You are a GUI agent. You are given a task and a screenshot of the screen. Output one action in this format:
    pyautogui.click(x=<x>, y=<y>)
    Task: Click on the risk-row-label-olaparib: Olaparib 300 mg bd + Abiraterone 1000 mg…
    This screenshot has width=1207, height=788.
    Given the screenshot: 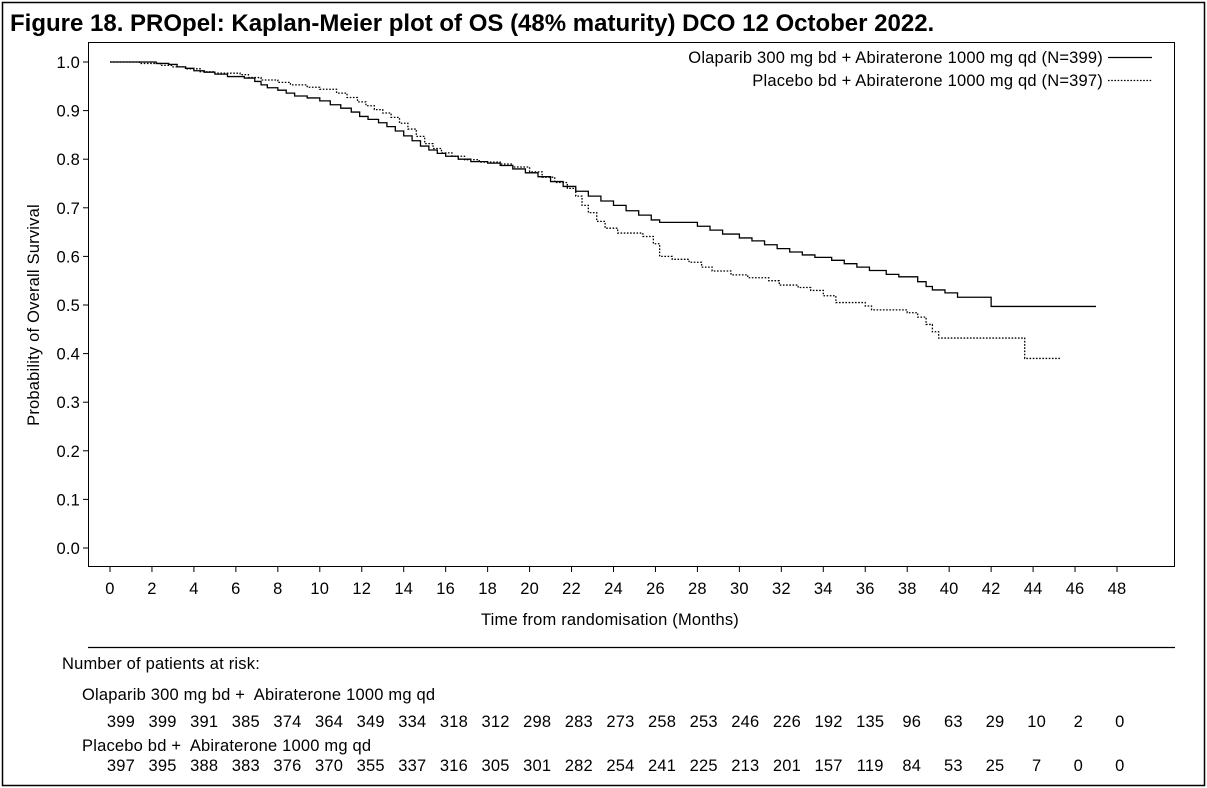 What is the action you would take?
    pyautogui.click(x=258, y=695)
    